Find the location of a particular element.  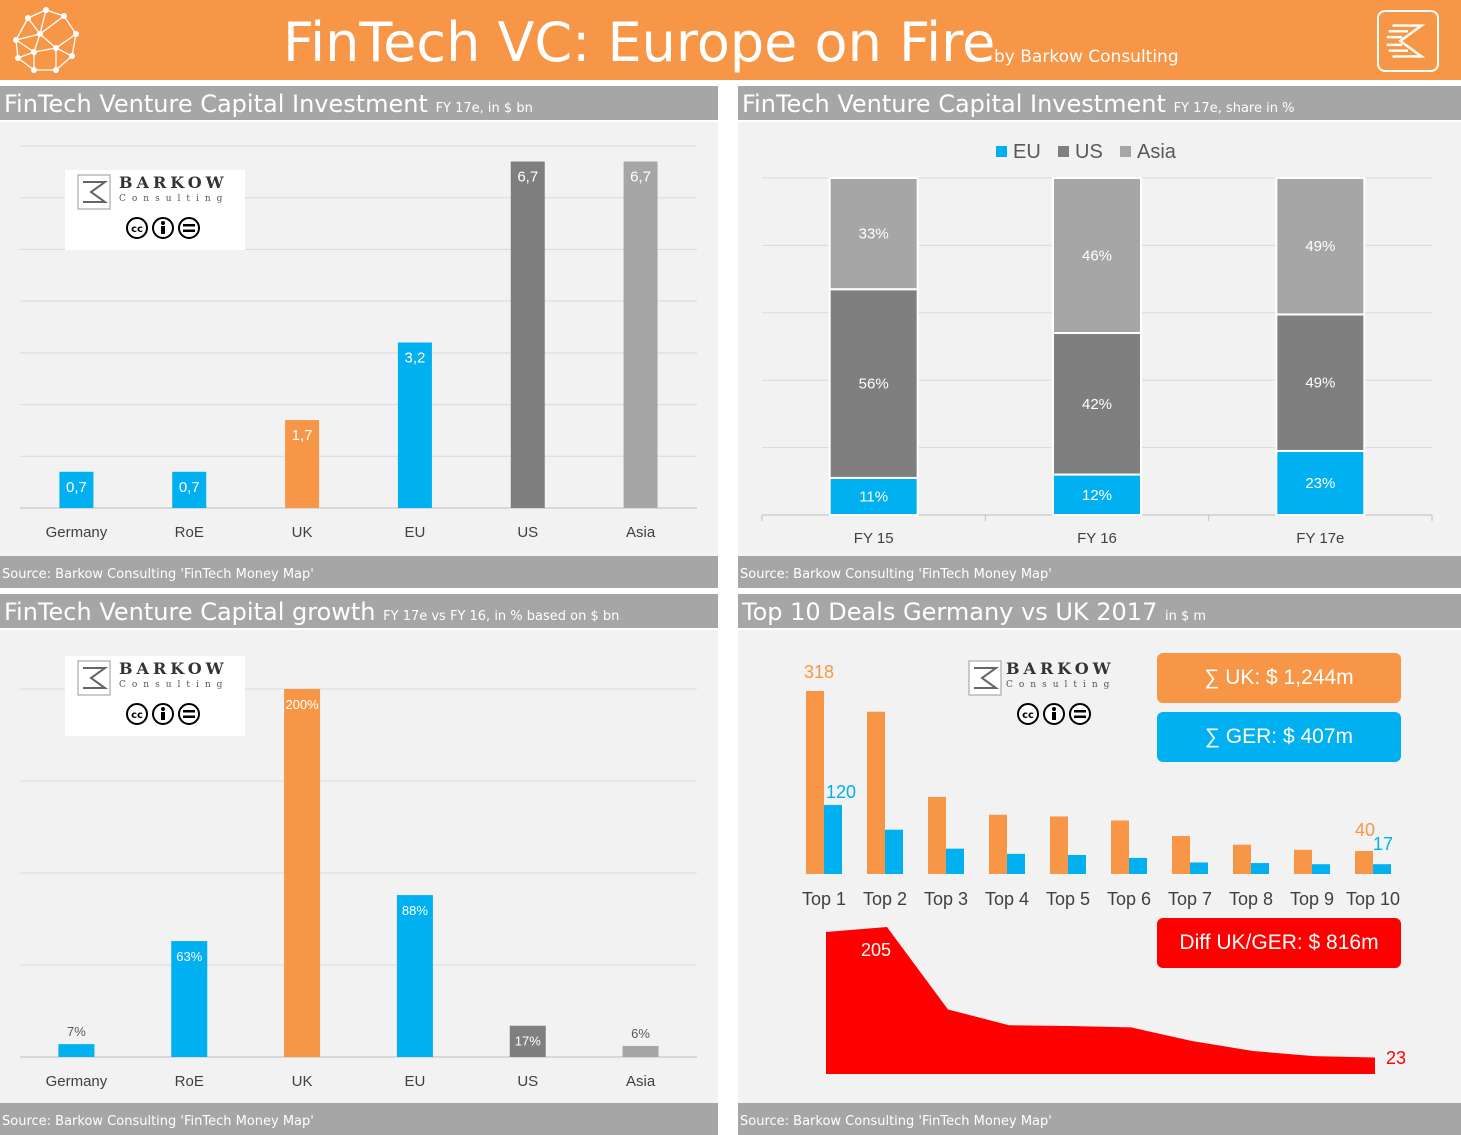

data-label: 1,7 is located at coordinates (302, 435).